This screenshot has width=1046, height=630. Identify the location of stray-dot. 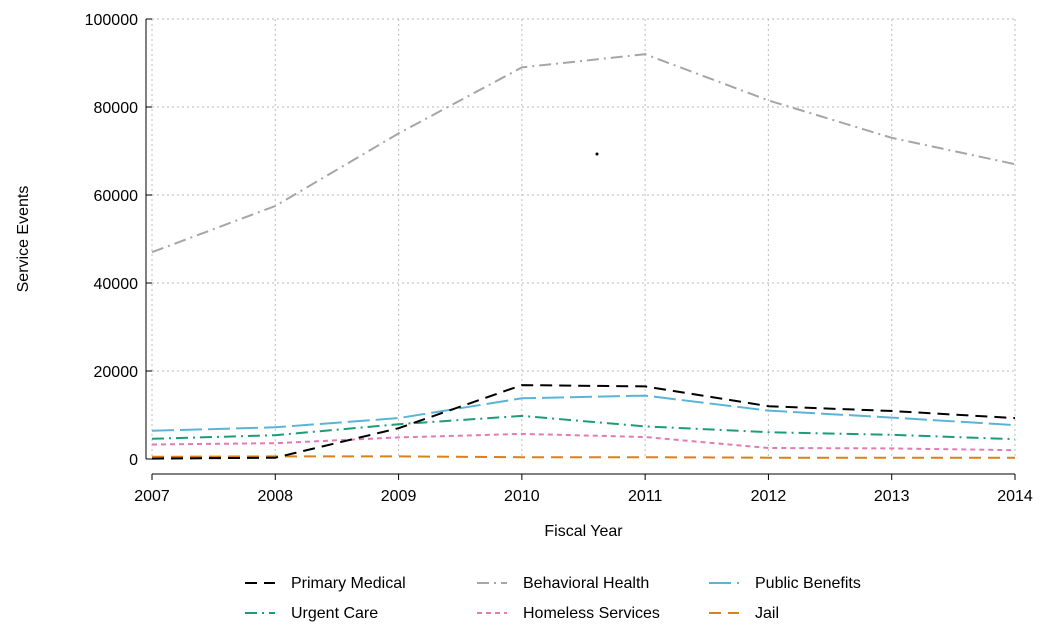
(597, 154).